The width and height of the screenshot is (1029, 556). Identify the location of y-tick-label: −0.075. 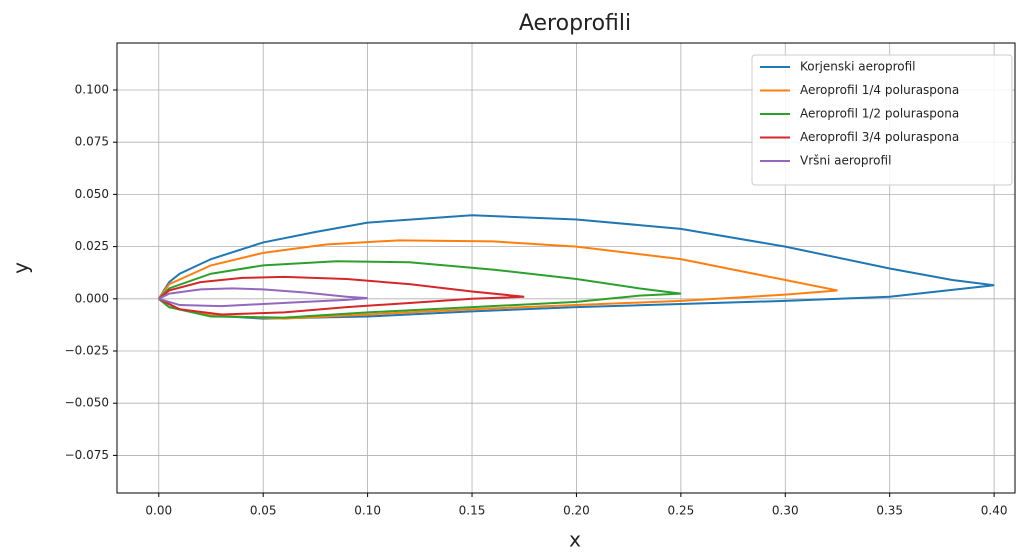
(87, 455).